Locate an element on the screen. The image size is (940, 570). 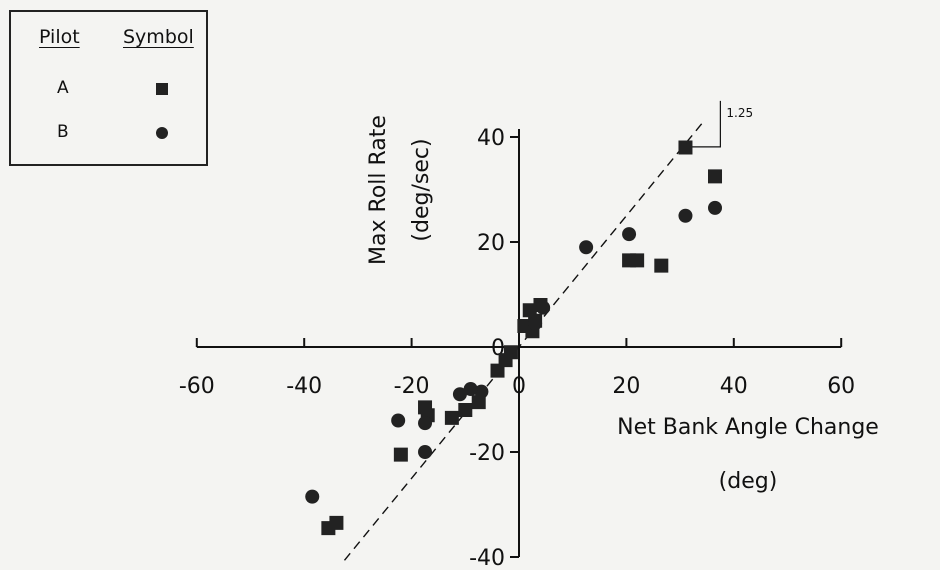
y-axis-label: Max Roll Rate is located at coordinates (378, 190).